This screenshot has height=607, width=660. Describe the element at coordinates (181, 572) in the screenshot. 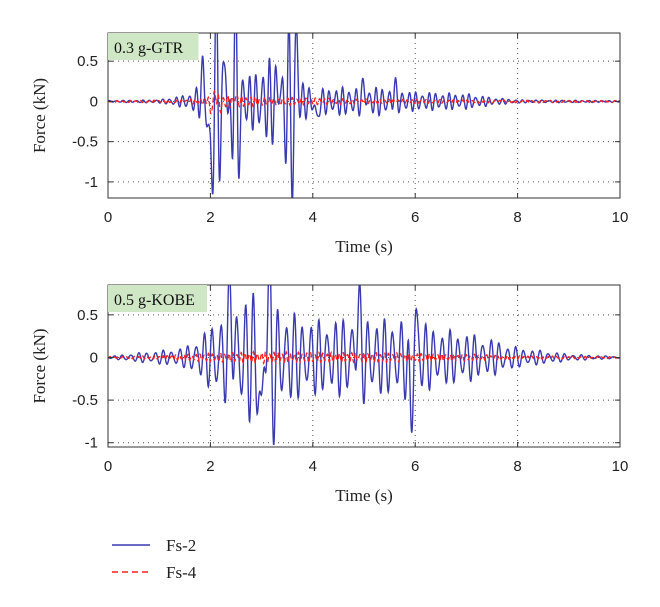

I see `legend-label-fs4: Fs-4` at that location.